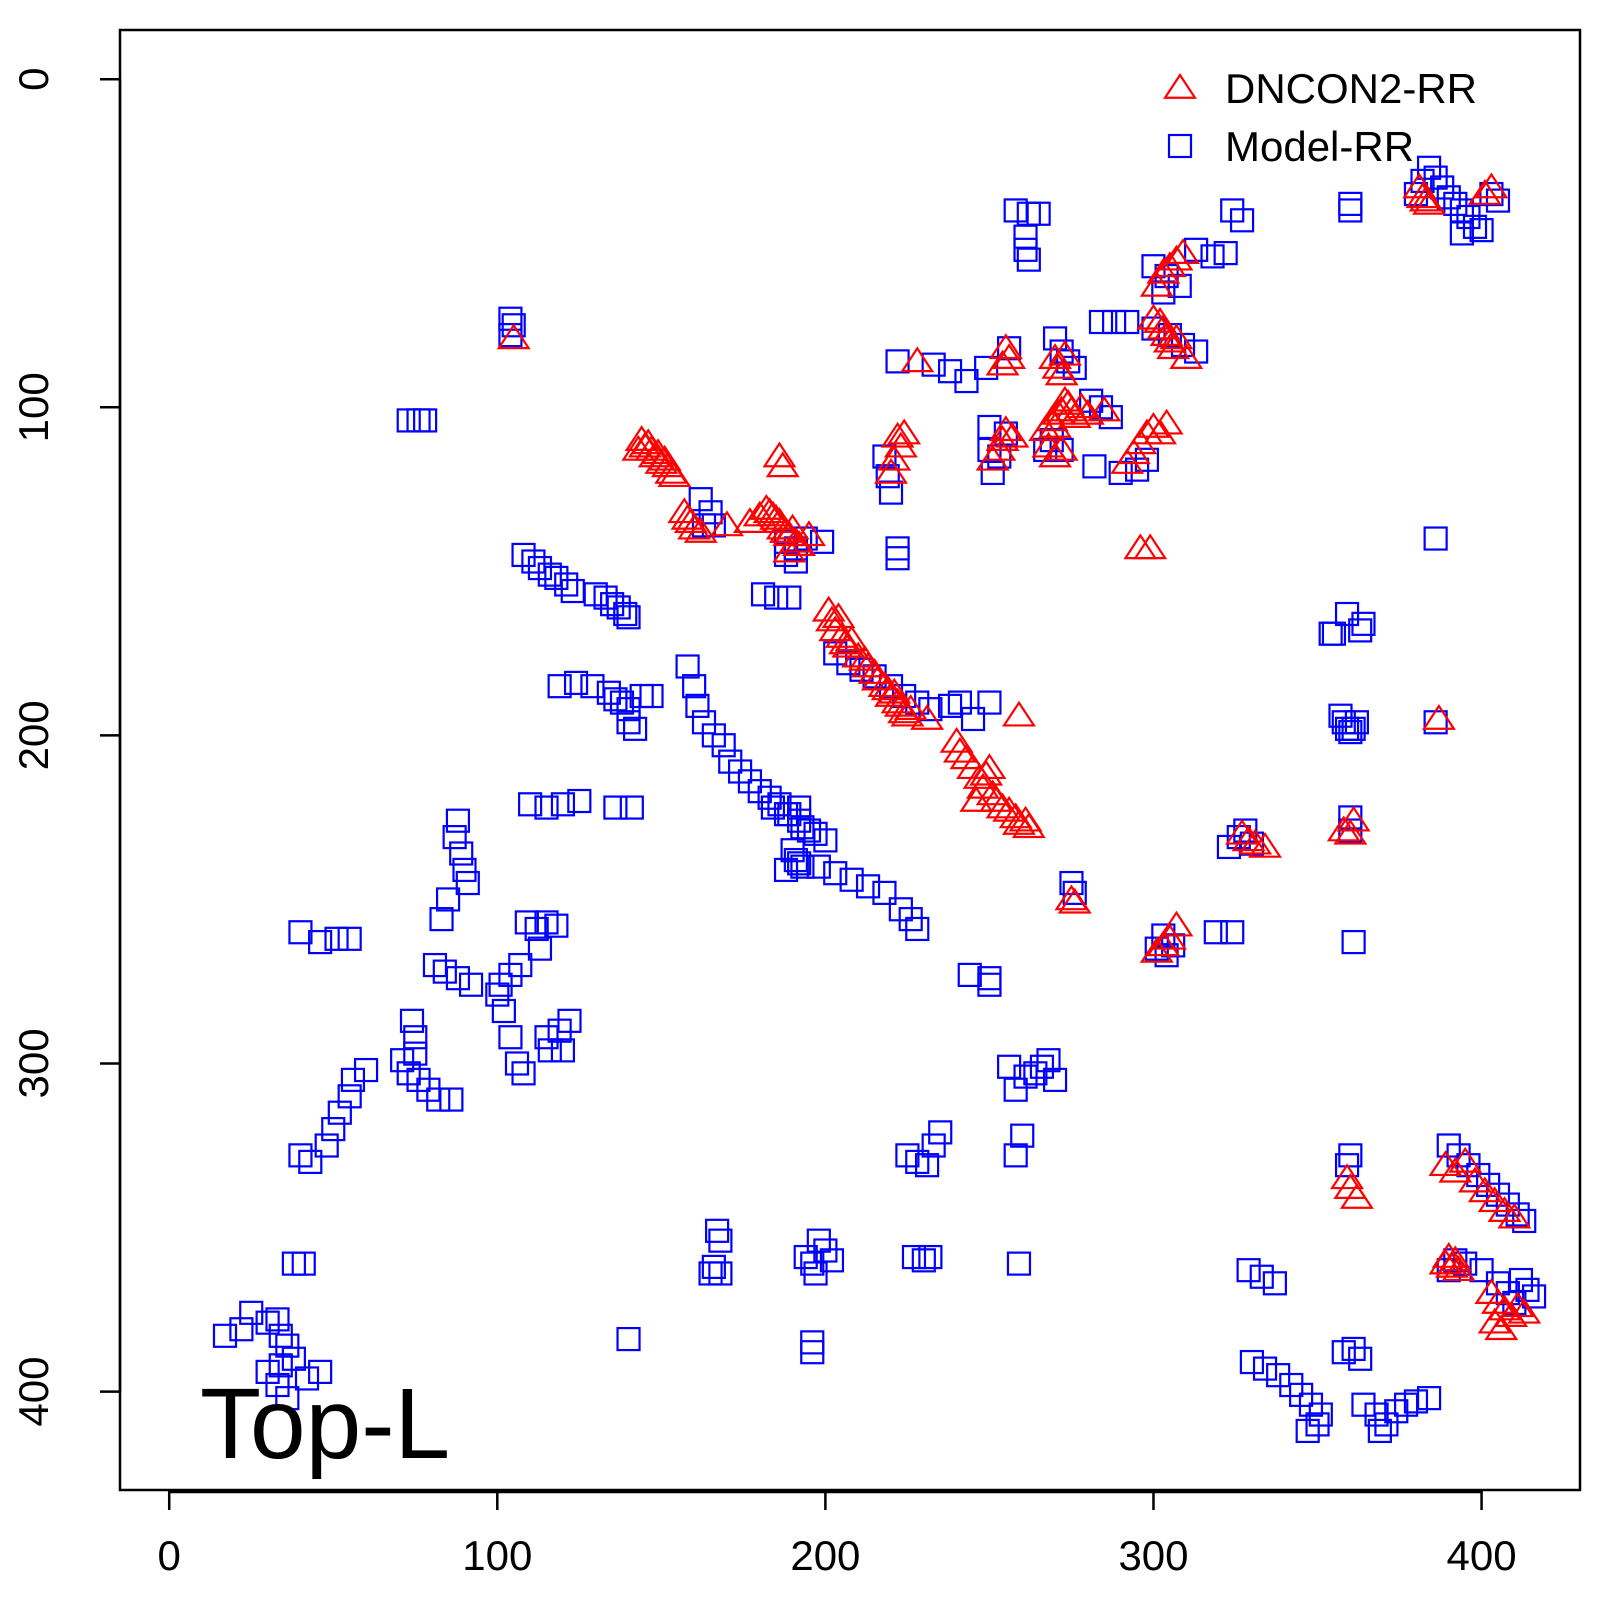 This screenshot has height=1600, width=1600. I want to click on panel-label: Top-L, so click(325, 1424).